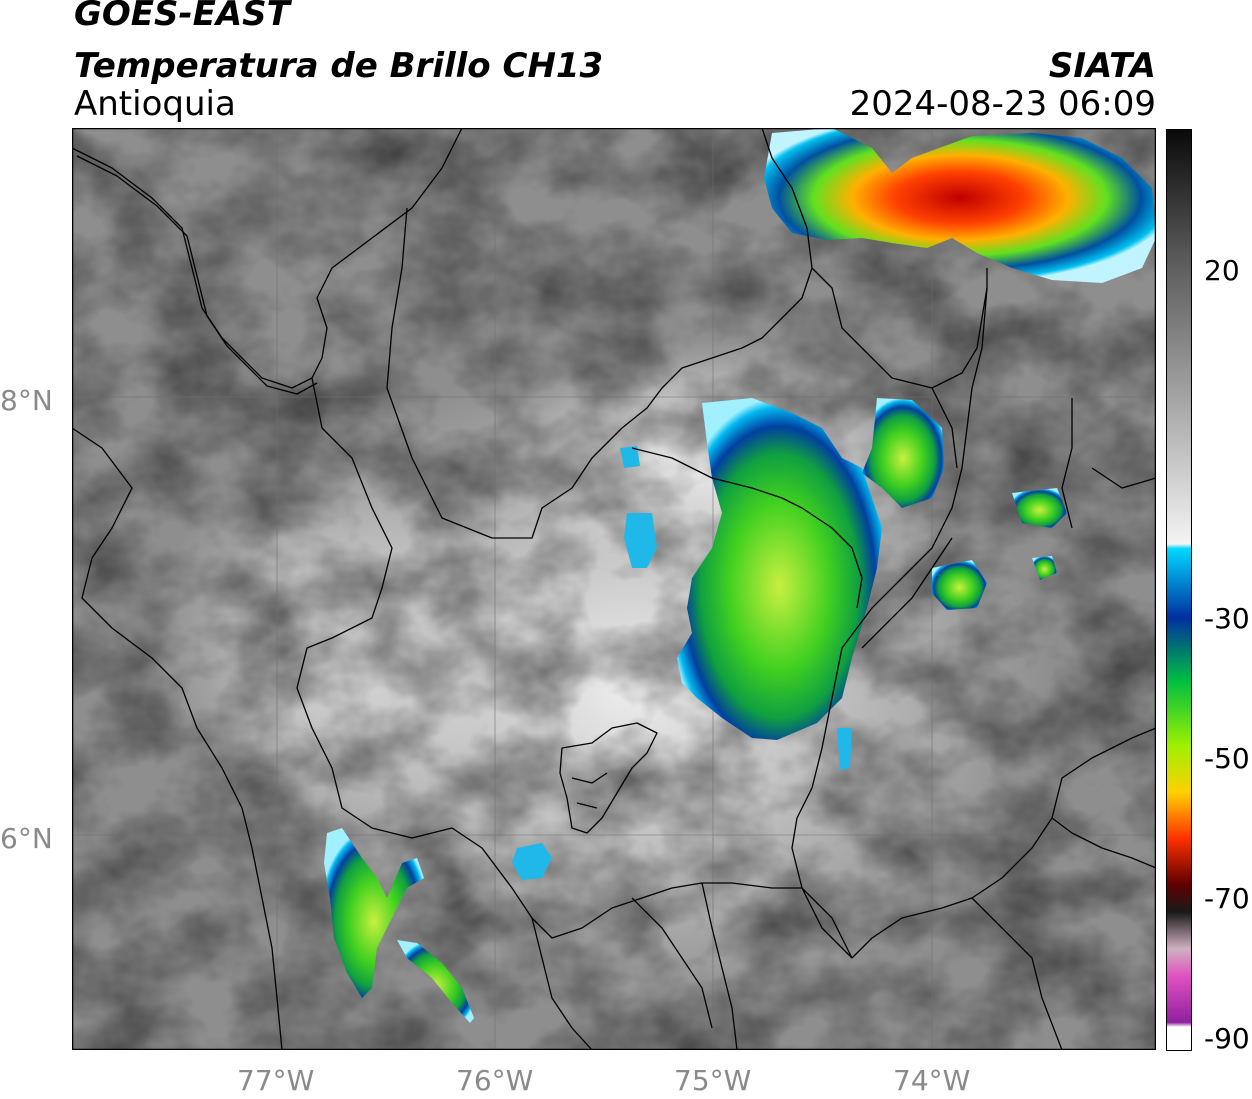 This screenshot has height=1099, width=1252. Describe the element at coordinates (932, 1080) in the screenshot. I see `lon-label-74w: 74°W` at that location.